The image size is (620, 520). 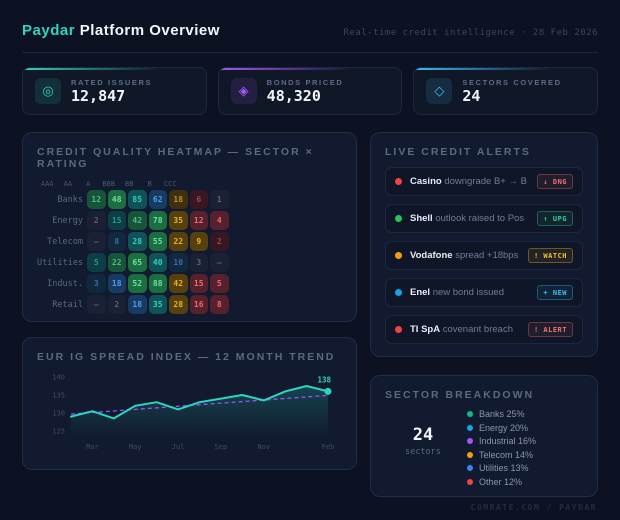 What do you see at coordinates (423, 435) in the screenshot?
I see `sector-count: 24` at bounding box center [423, 435].